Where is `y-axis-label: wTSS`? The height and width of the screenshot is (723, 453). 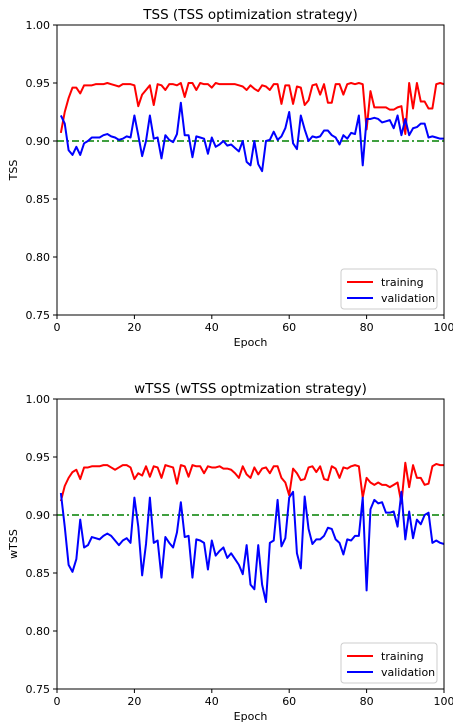
y-axis-label: wTSS is located at coordinates (13, 544).